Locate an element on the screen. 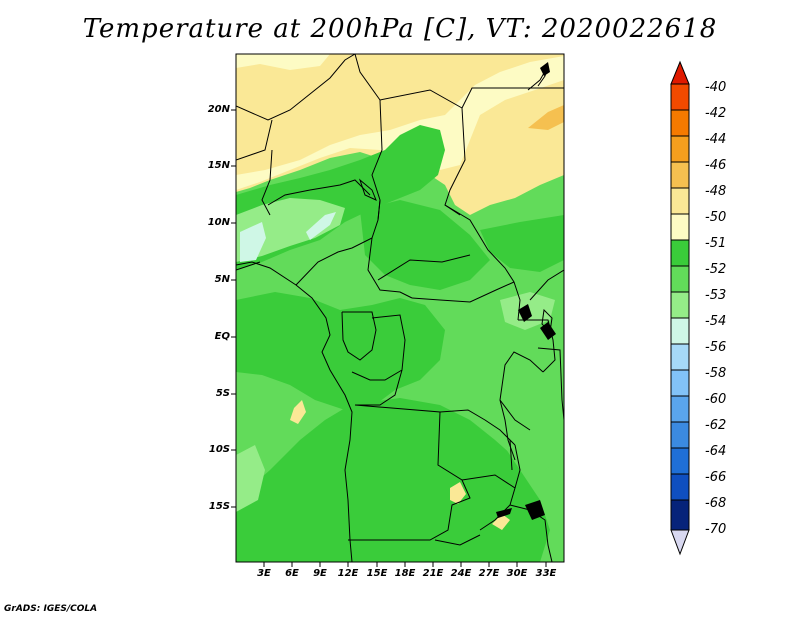  field-southwest-light-green is located at coordinates (250, 478).